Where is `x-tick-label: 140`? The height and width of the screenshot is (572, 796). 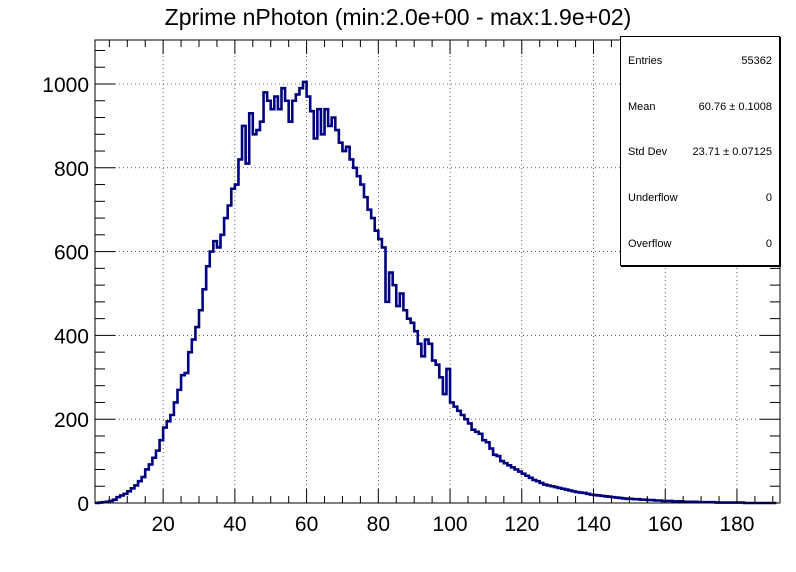
x-tick-label: 140 is located at coordinates (593, 524).